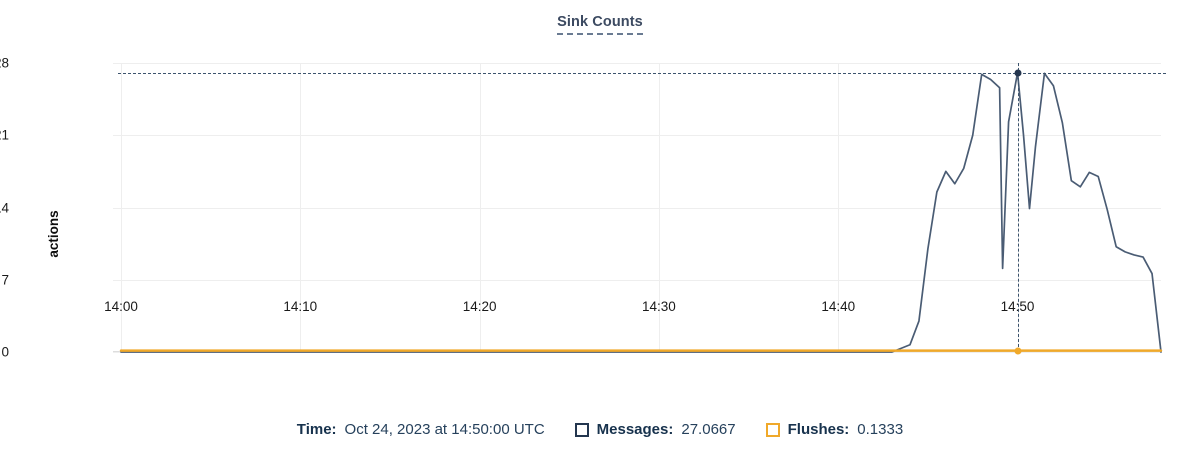  I want to click on legend-item-messages: Messages: 27.0667, so click(655, 429).